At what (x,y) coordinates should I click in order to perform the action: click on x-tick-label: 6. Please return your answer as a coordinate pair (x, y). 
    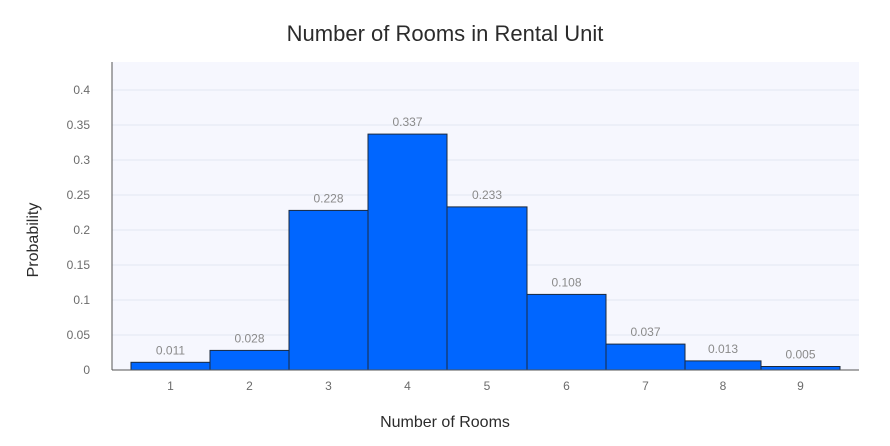
    Looking at the image, I should click on (566, 386).